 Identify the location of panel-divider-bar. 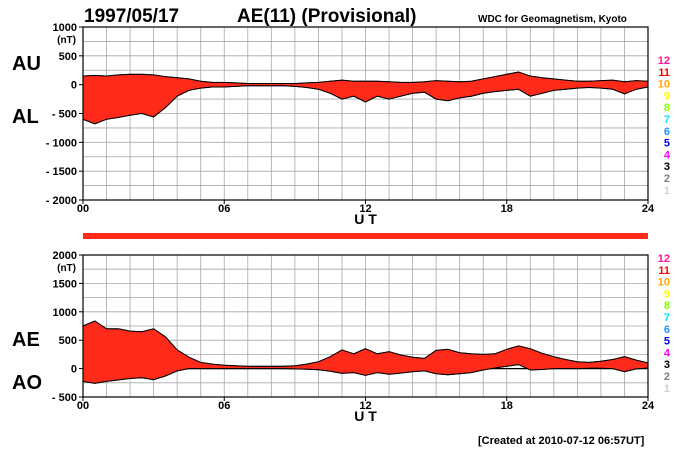
(365, 236).